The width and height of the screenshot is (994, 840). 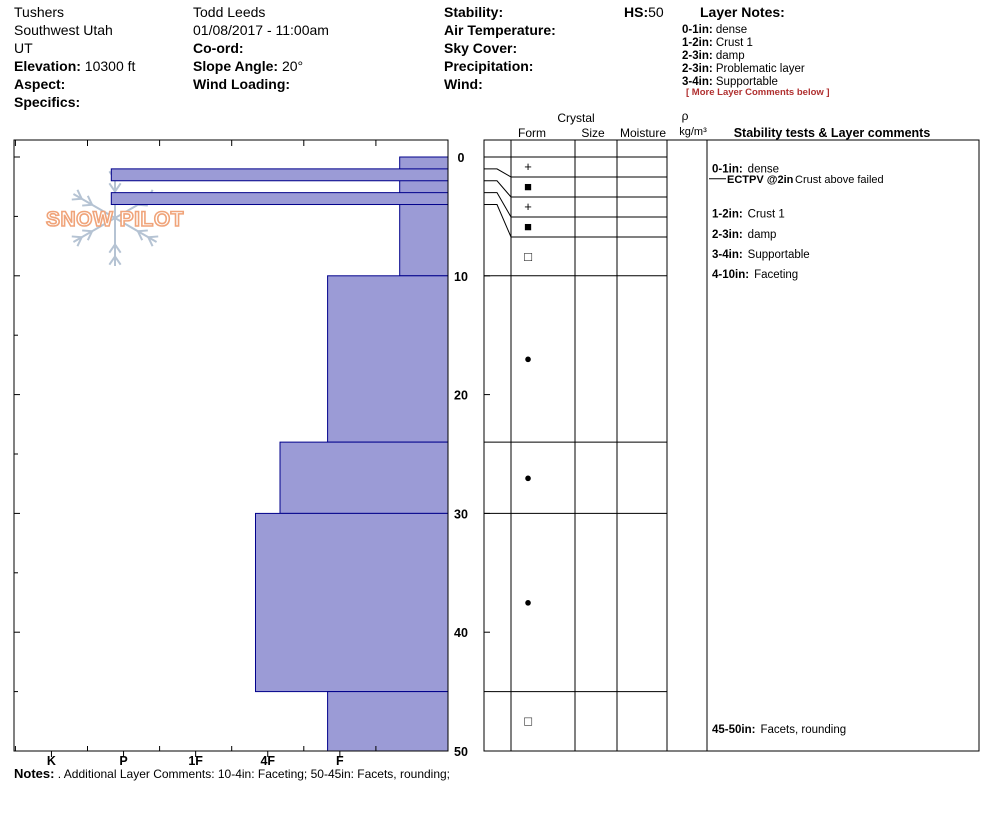 I want to click on air-temp-label: Air Temperature:, so click(x=500, y=30).